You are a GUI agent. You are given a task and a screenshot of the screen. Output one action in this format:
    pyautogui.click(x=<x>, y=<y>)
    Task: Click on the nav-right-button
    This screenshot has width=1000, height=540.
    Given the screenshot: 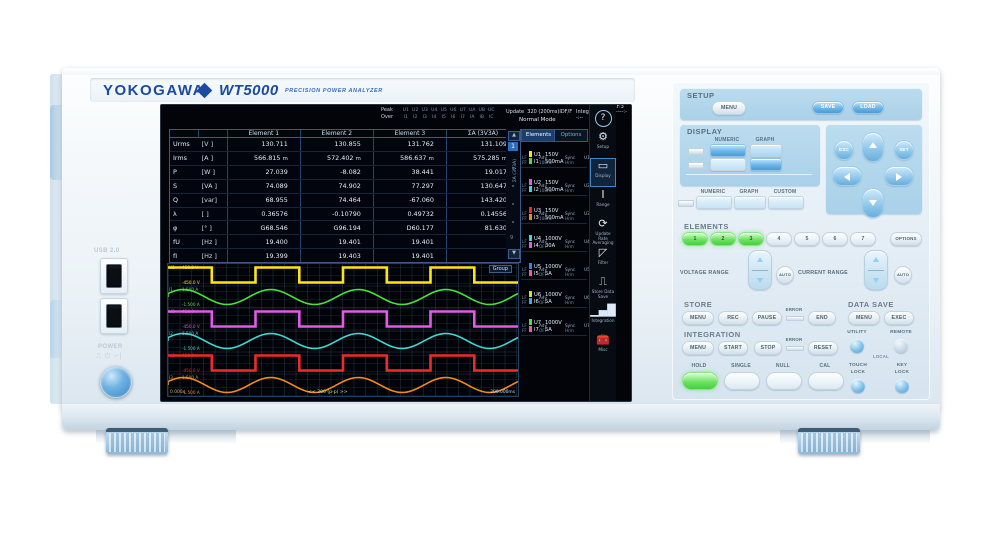 What is the action you would take?
    pyautogui.click(x=899, y=176)
    